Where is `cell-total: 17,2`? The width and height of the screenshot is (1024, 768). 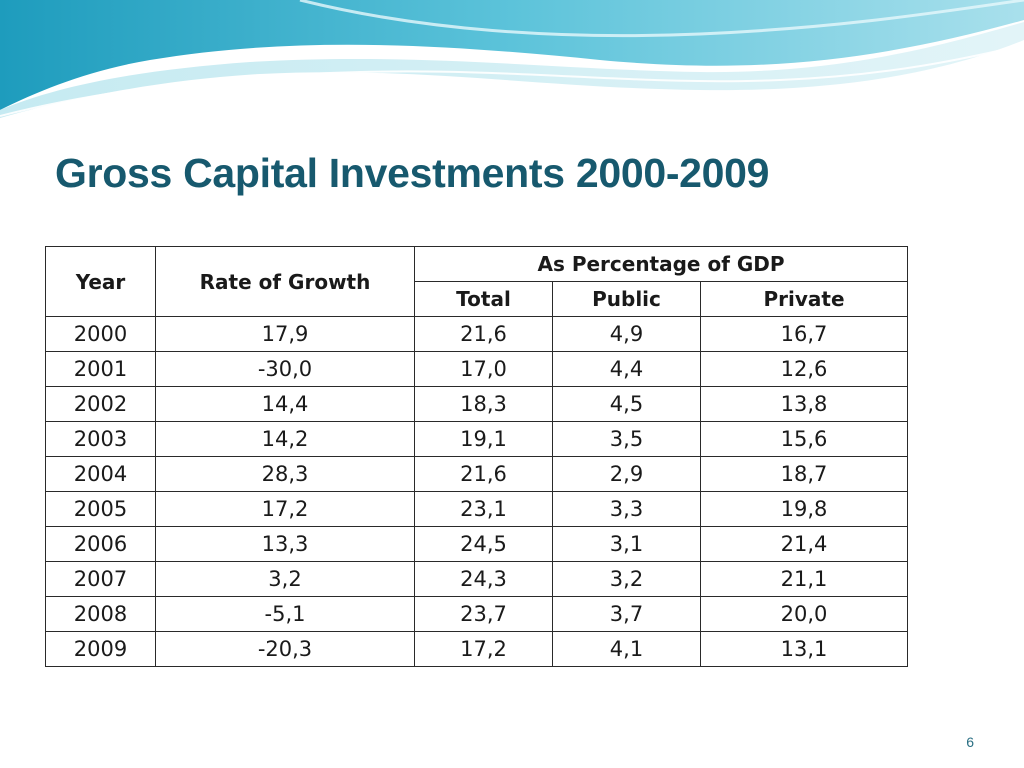 cell-total: 17,2 is located at coordinates (483, 649).